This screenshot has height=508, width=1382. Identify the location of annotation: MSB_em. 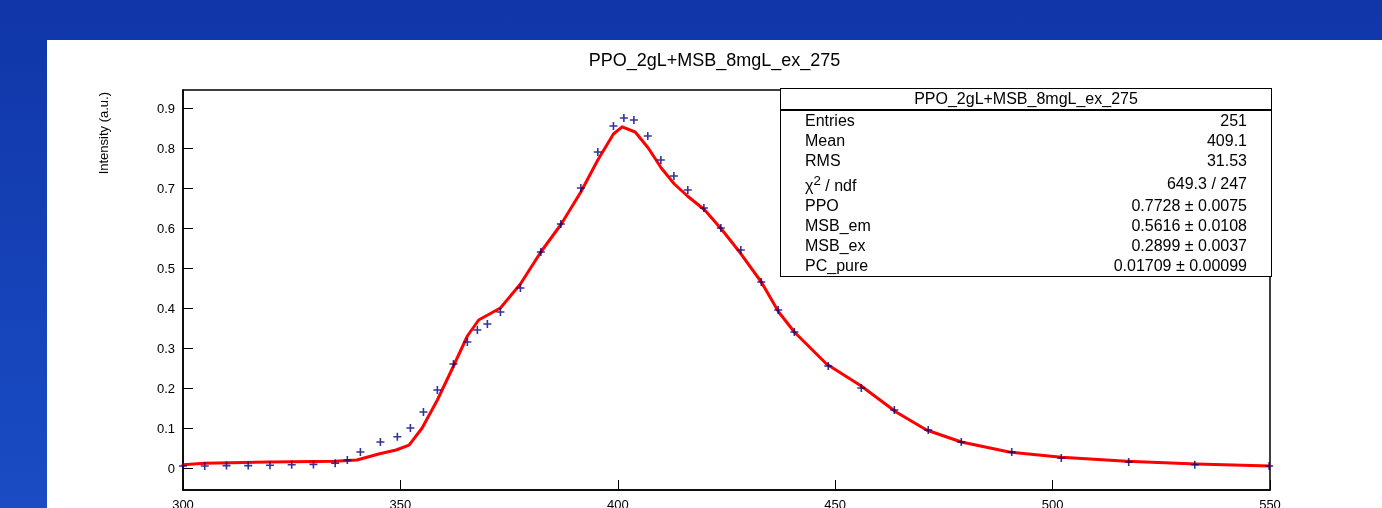
(838, 226).